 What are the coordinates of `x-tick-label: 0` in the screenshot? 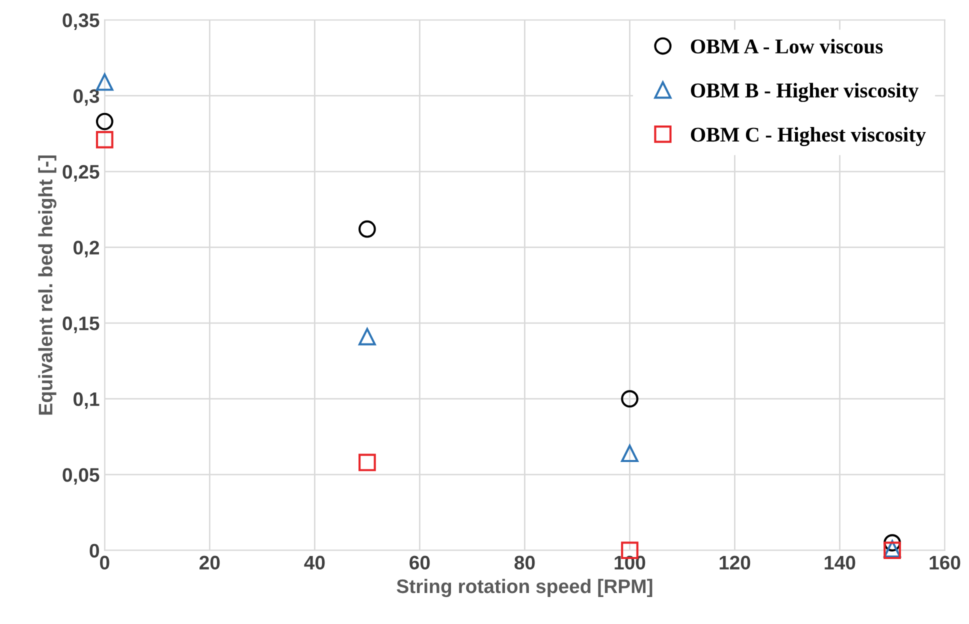 It's located at (105, 563).